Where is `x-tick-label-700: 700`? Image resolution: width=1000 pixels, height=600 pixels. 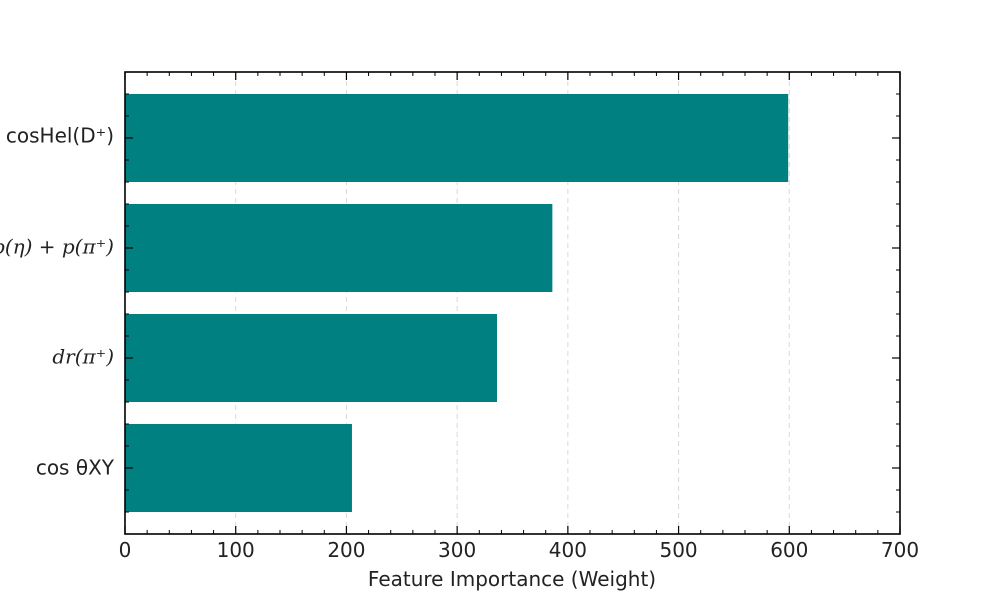 x-tick-label-700: 700 is located at coordinates (900, 550).